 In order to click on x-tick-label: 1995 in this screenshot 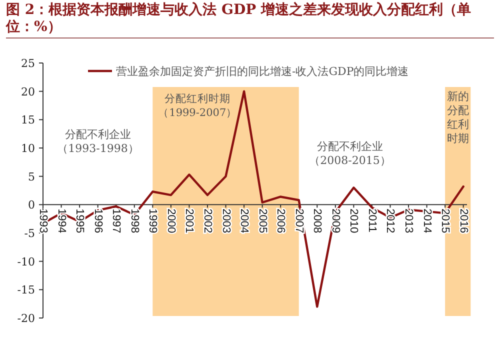, I will do `click(80, 221)`.